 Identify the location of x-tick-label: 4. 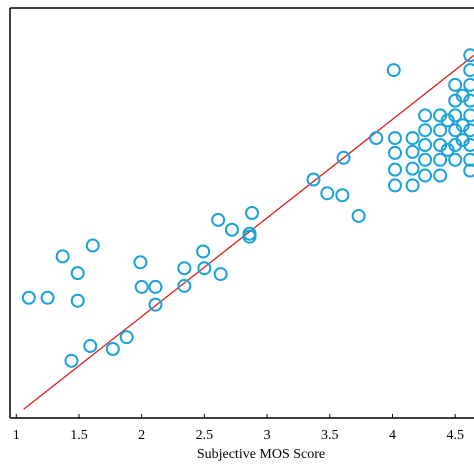
(392, 435).